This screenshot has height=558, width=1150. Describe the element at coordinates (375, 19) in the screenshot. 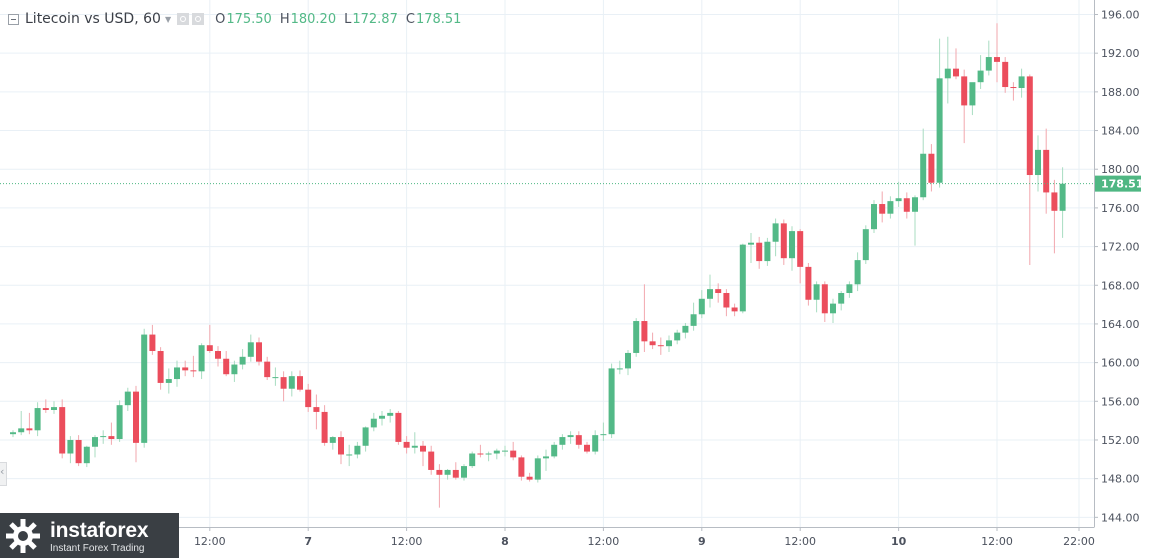

I see `low-value: 172.87` at that location.